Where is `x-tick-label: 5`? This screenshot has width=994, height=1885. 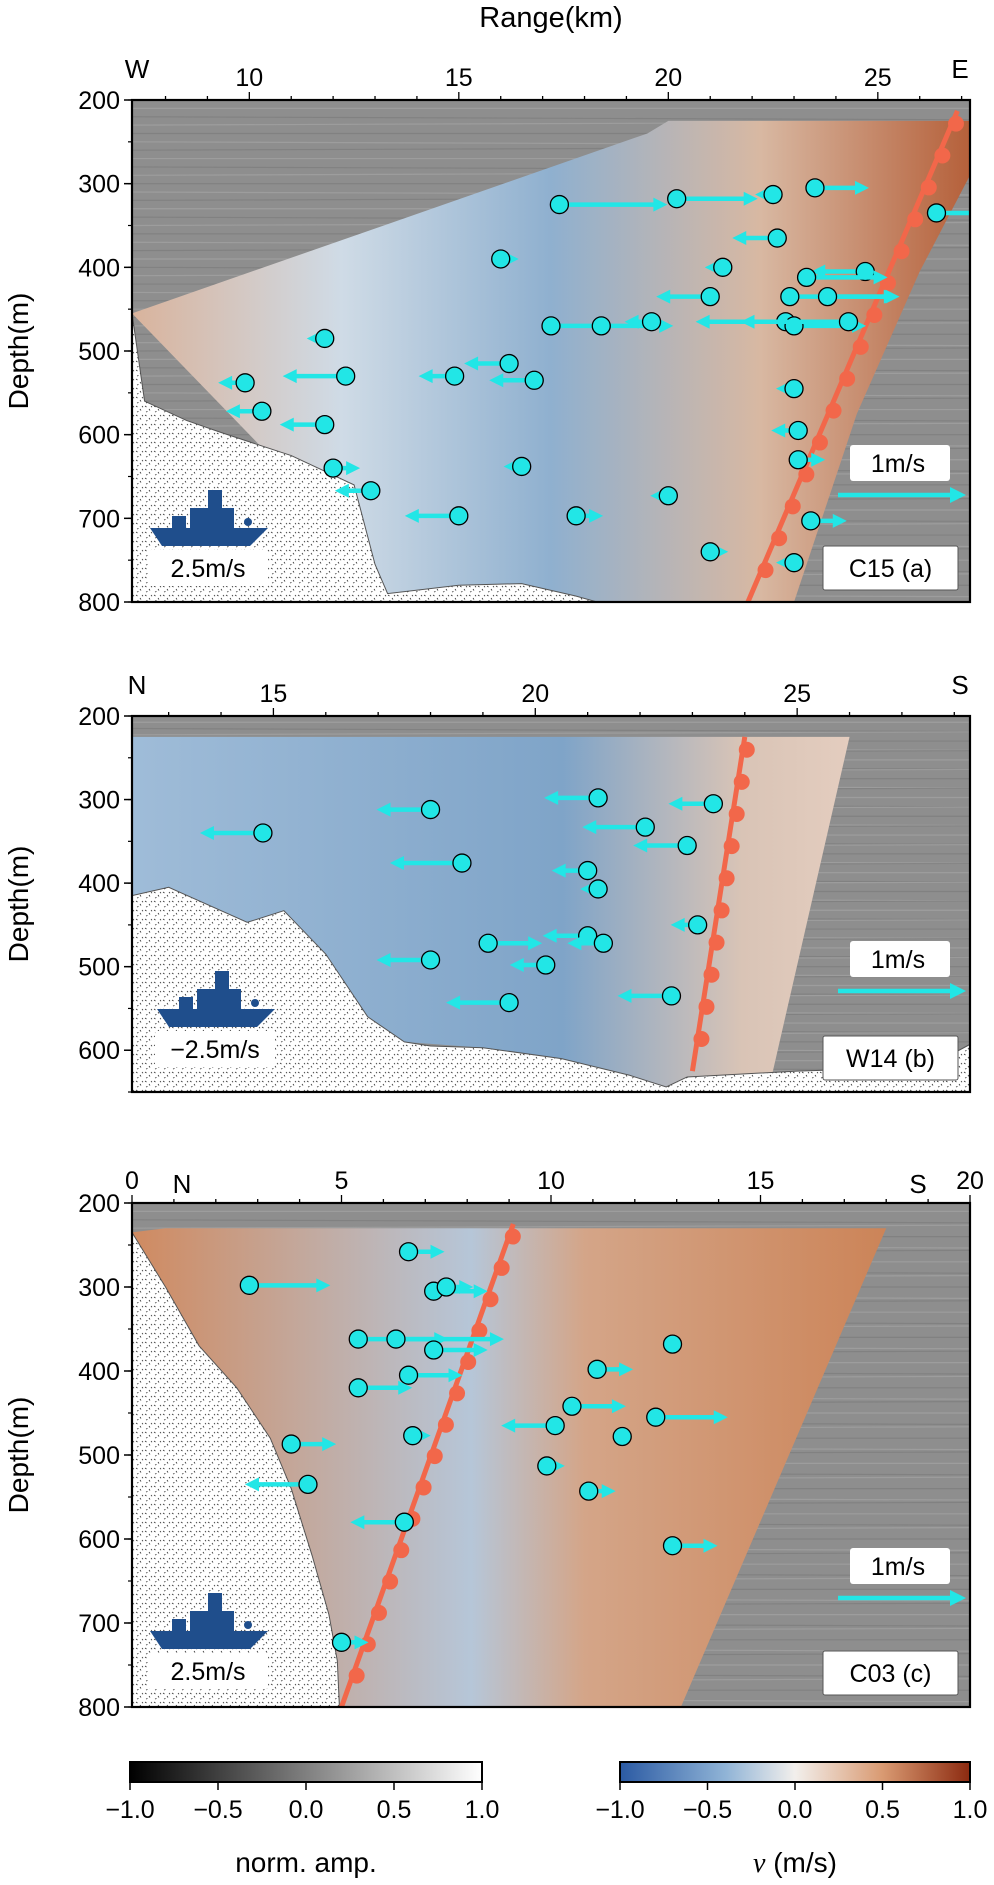 x-tick-label: 5 is located at coordinates (342, 1181).